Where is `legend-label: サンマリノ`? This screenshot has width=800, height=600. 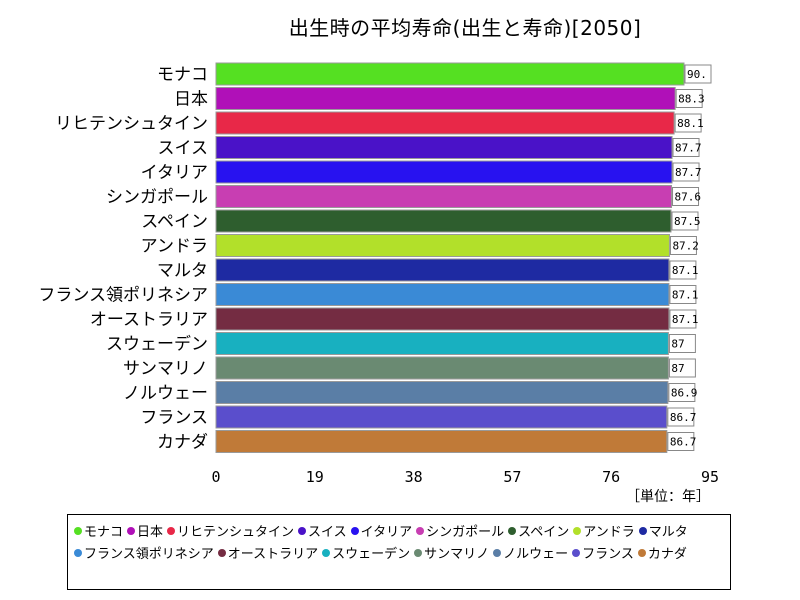
legend-label: サンマリノ is located at coordinates (457, 554).